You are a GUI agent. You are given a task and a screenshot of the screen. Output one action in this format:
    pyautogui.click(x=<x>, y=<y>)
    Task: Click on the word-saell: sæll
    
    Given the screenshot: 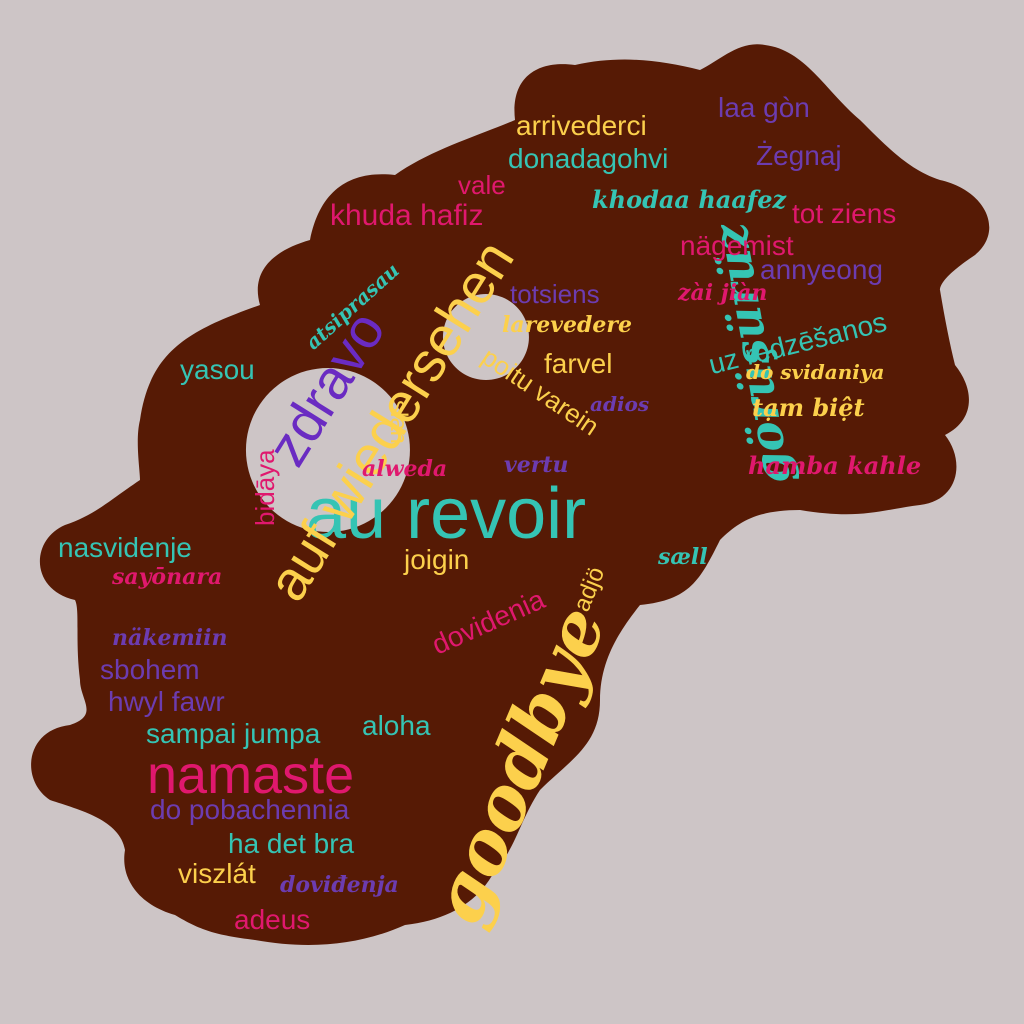 What is the action you would take?
    pyautogui.click(x=683, y=557)
    